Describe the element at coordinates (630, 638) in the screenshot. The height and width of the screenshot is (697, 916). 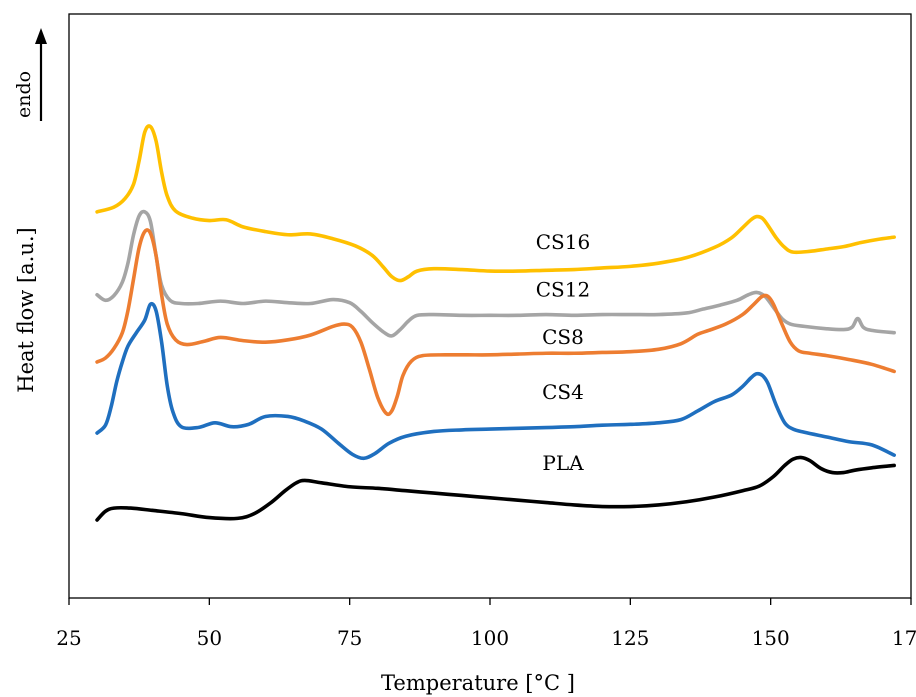
I see `x-tick-label: 125` at that location.